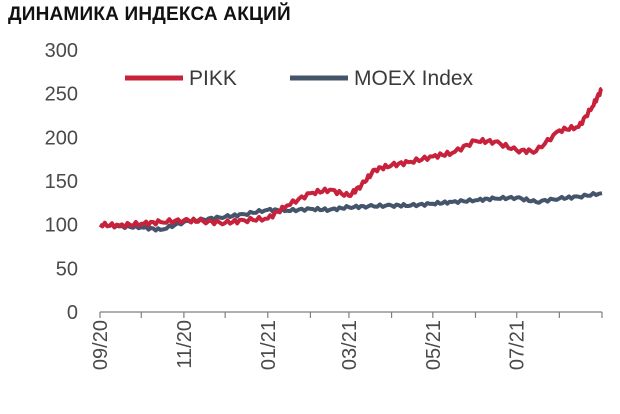 This screenshot has width=620, height=414. I want to click on legend-label: MOEX Index, so click(414, 78).